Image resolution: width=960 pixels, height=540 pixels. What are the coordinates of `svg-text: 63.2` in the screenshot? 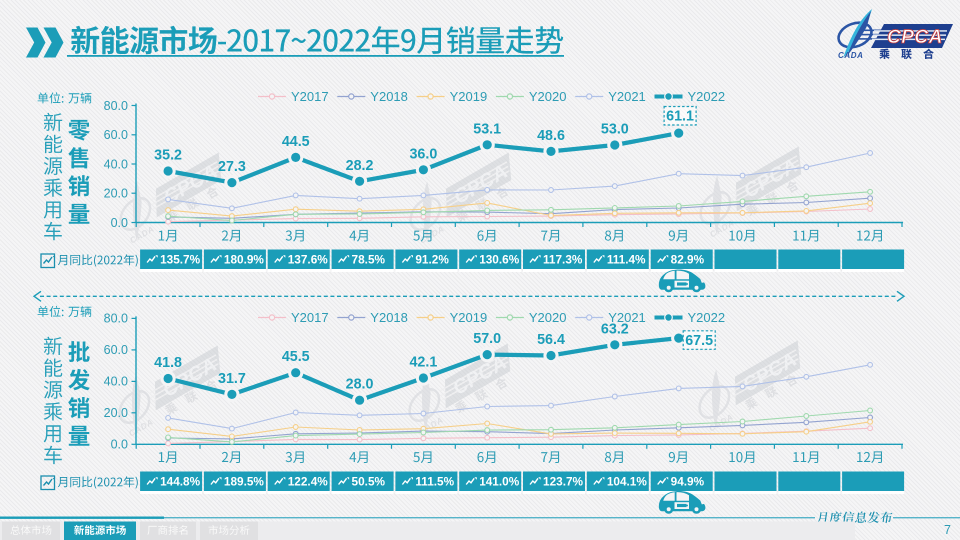 It's located at (615, 329).